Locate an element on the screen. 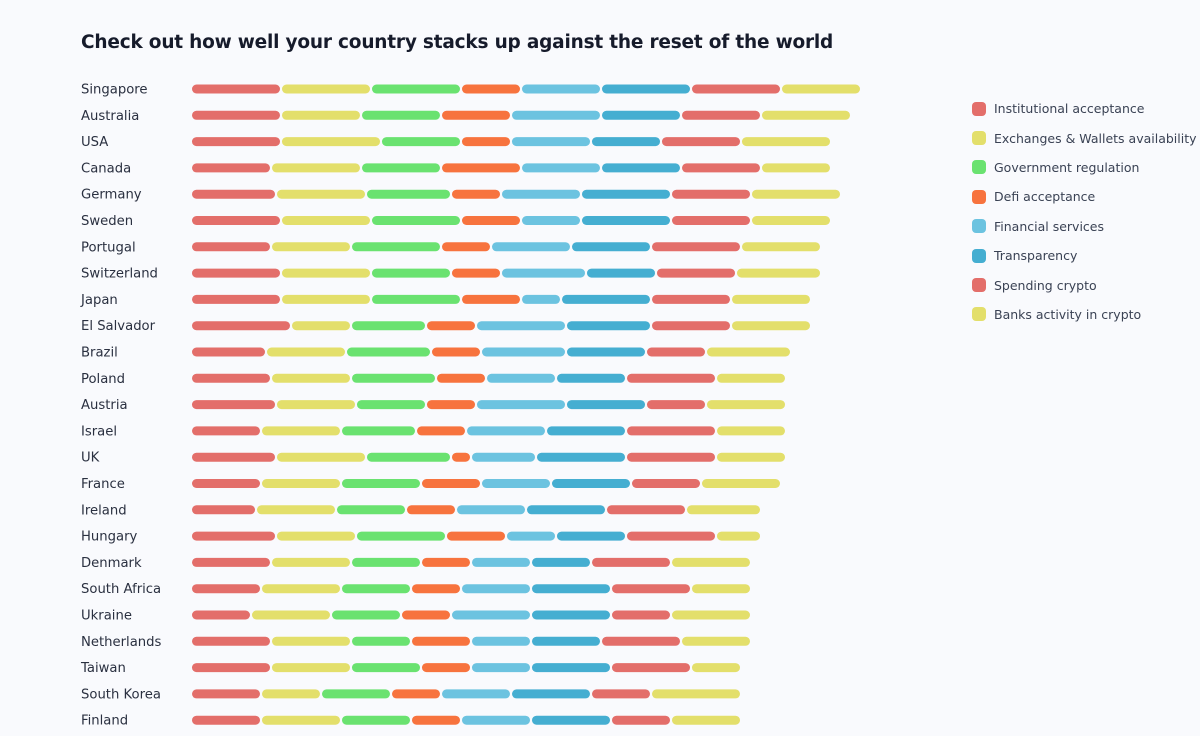  legend-item-government-regulation: Government regulation is located at coordinates (1084, 167).